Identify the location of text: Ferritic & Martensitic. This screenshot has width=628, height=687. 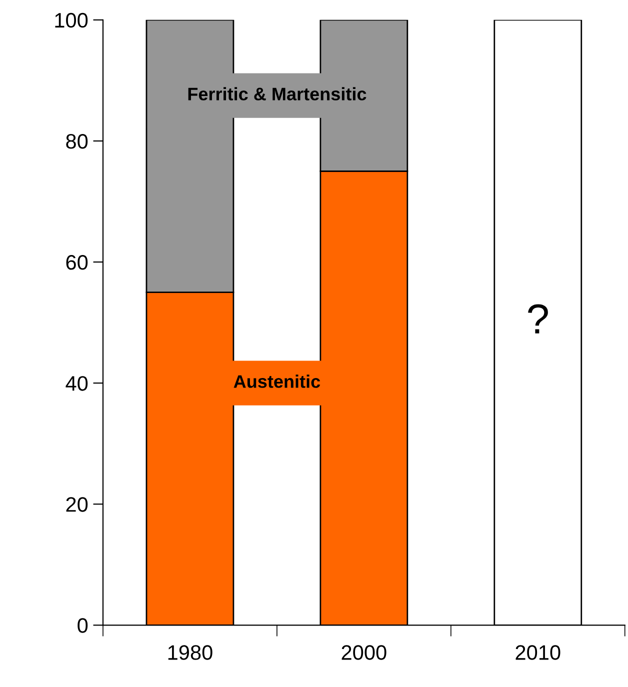
(277, 93).